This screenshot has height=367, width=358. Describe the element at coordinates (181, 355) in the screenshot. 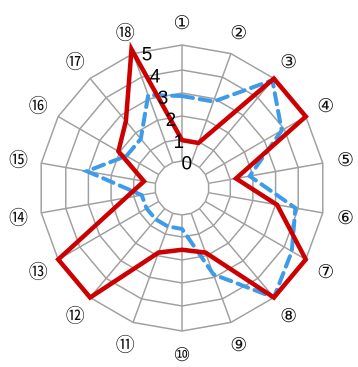

I see `axis-label: ⑩` at that location.